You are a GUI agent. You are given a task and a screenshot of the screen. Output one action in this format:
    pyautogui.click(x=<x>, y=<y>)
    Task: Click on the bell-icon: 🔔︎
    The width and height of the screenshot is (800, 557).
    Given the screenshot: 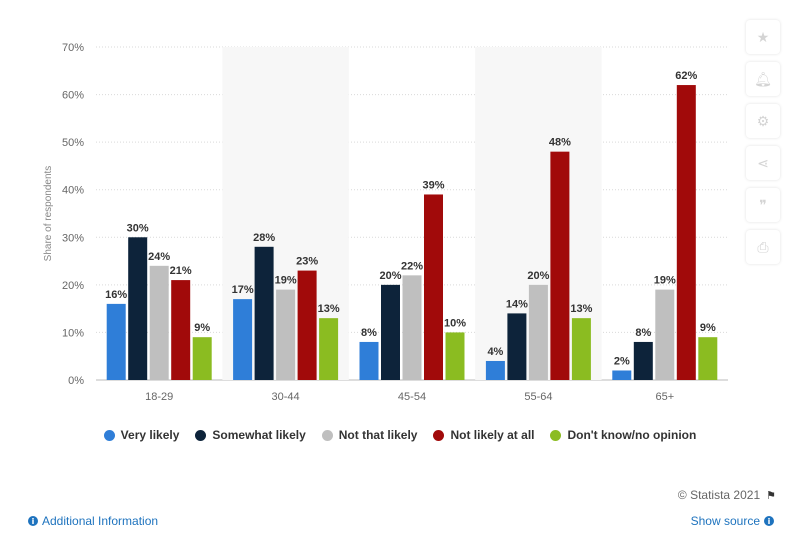 What is the action you would take?
    pyautogui.click(x=763, y=79)
    